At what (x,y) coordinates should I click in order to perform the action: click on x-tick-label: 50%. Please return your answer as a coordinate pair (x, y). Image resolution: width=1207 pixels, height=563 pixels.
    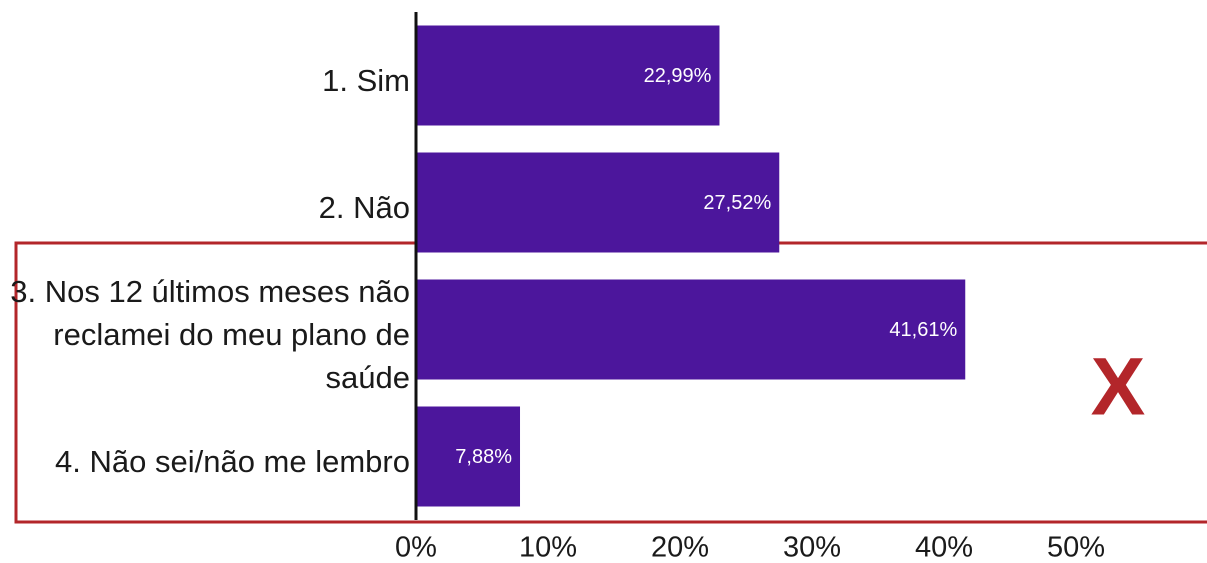
    Looking at the image, I should click on (1076, 547).